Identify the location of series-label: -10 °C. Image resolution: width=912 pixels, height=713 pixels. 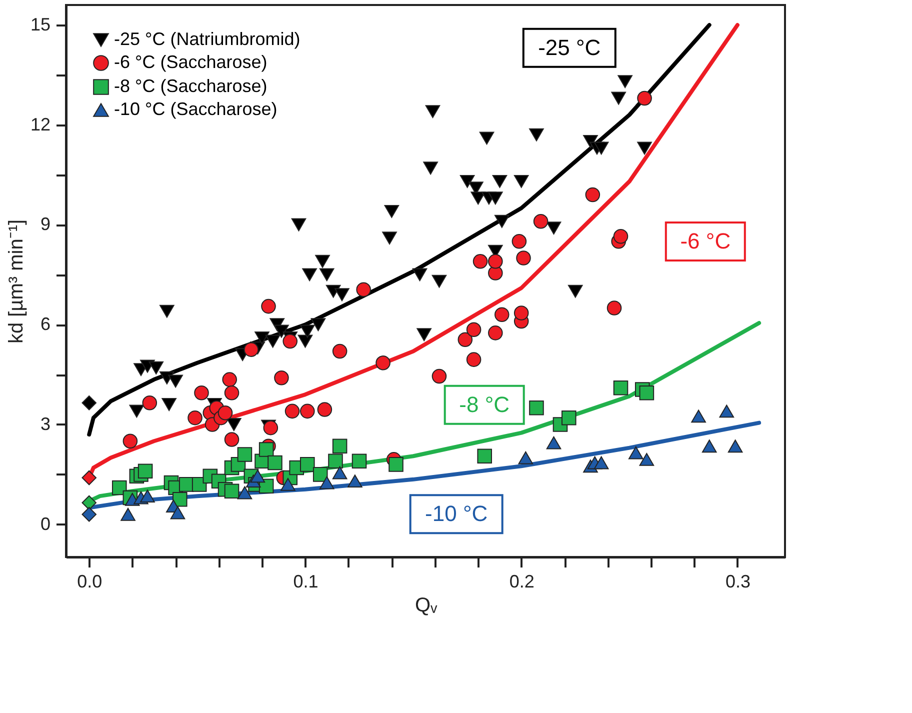
(456, 513).